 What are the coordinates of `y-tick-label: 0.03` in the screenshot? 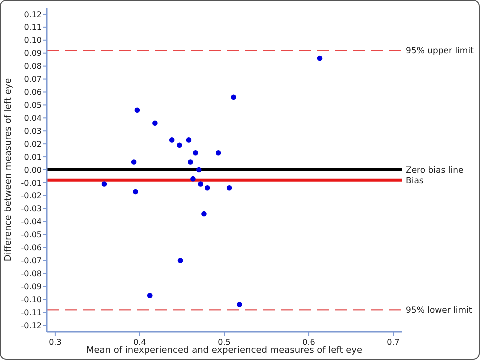 It's located at (33, 131).